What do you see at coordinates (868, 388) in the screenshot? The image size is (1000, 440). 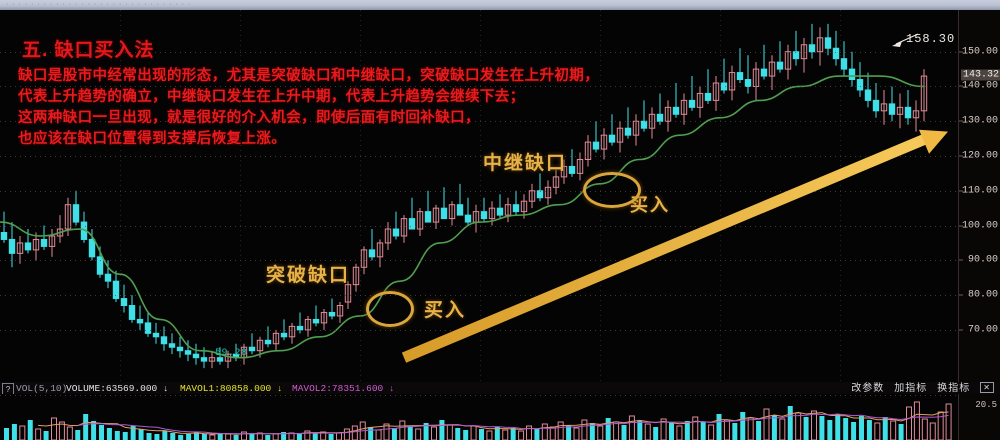 I see `toolbar-button-1: 改参数` at bounding box center [868, 388].